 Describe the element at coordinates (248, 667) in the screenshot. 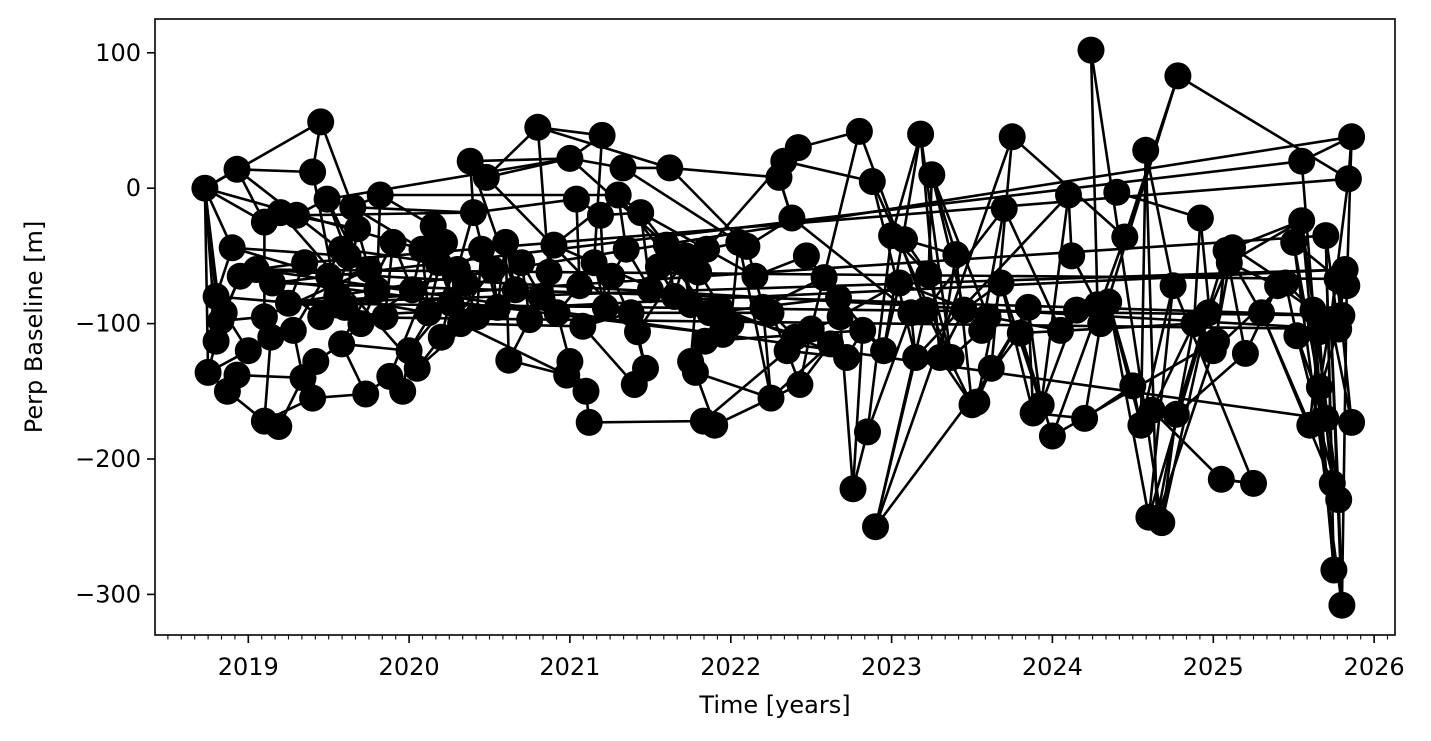

I see `x-tick-label: 2019` at that location.